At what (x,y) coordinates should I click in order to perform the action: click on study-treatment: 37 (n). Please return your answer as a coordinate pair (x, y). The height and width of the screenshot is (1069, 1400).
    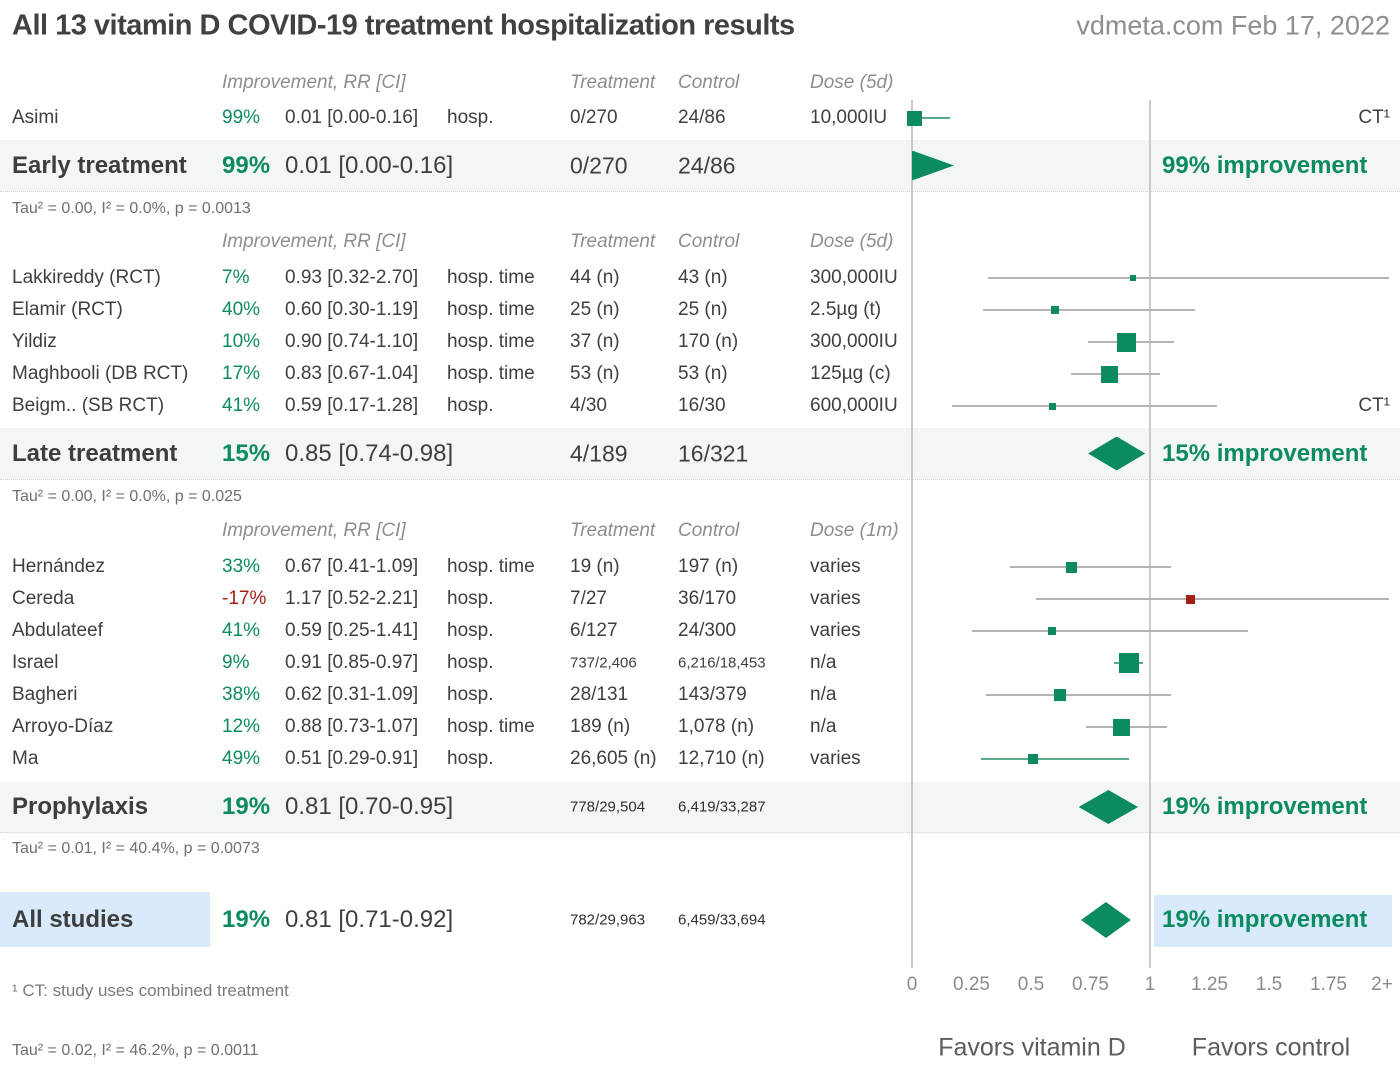
    Looking at the image, I should click on (595, 341).